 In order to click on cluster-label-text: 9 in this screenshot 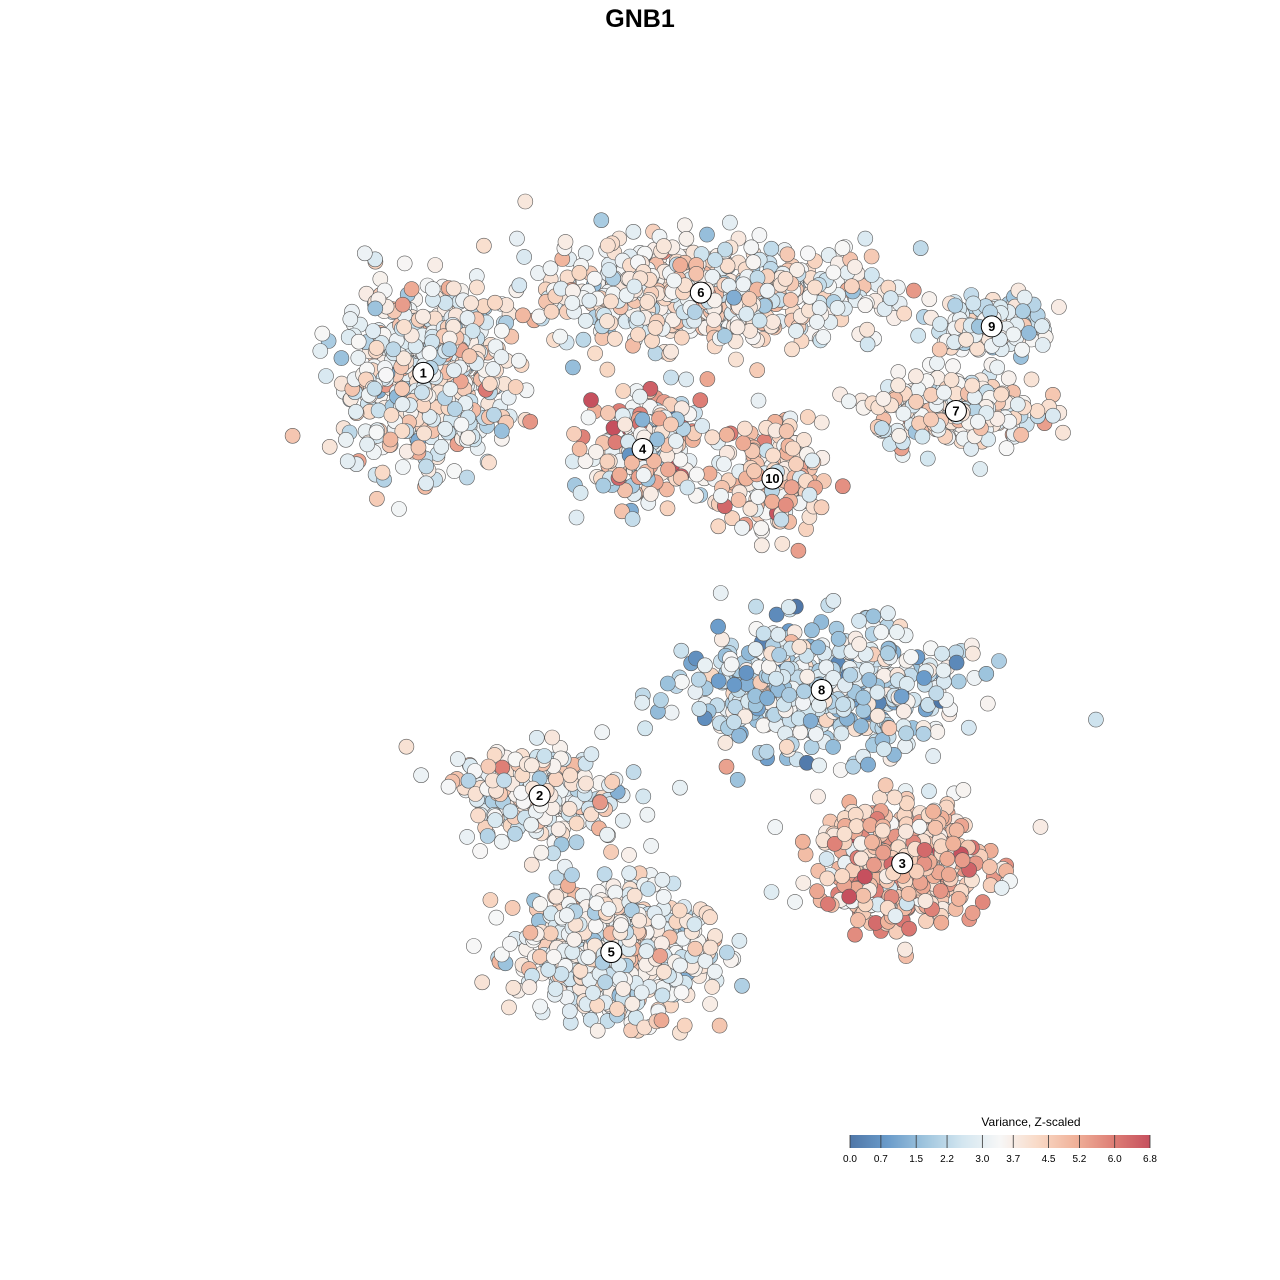, I will do `click(991, 326)`.